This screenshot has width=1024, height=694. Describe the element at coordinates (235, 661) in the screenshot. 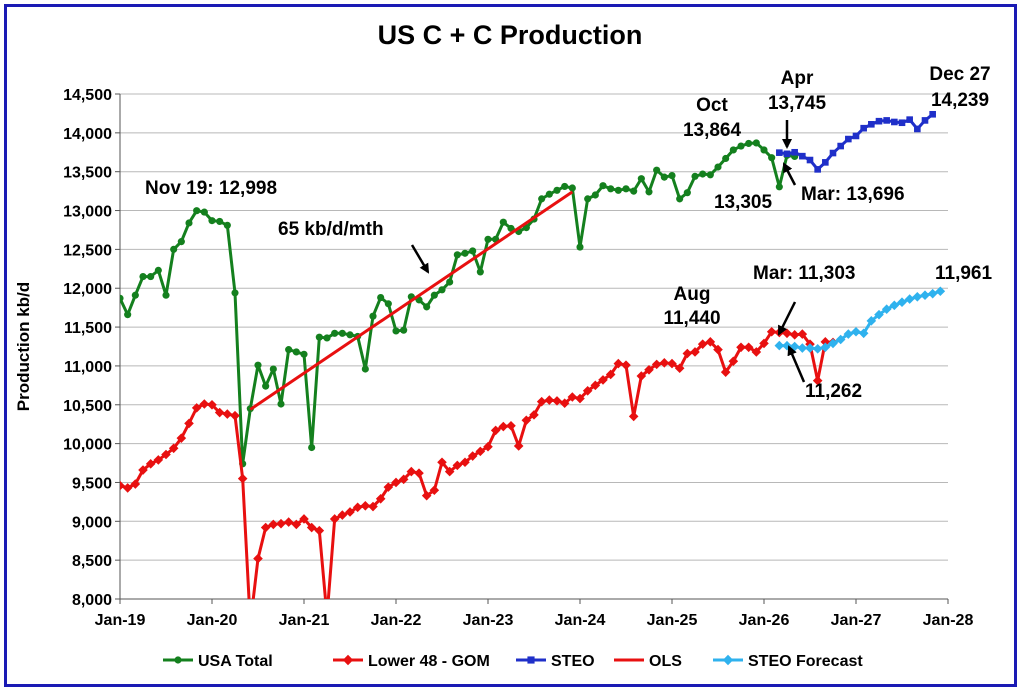

I see `legend-label: USA Total` at that location.